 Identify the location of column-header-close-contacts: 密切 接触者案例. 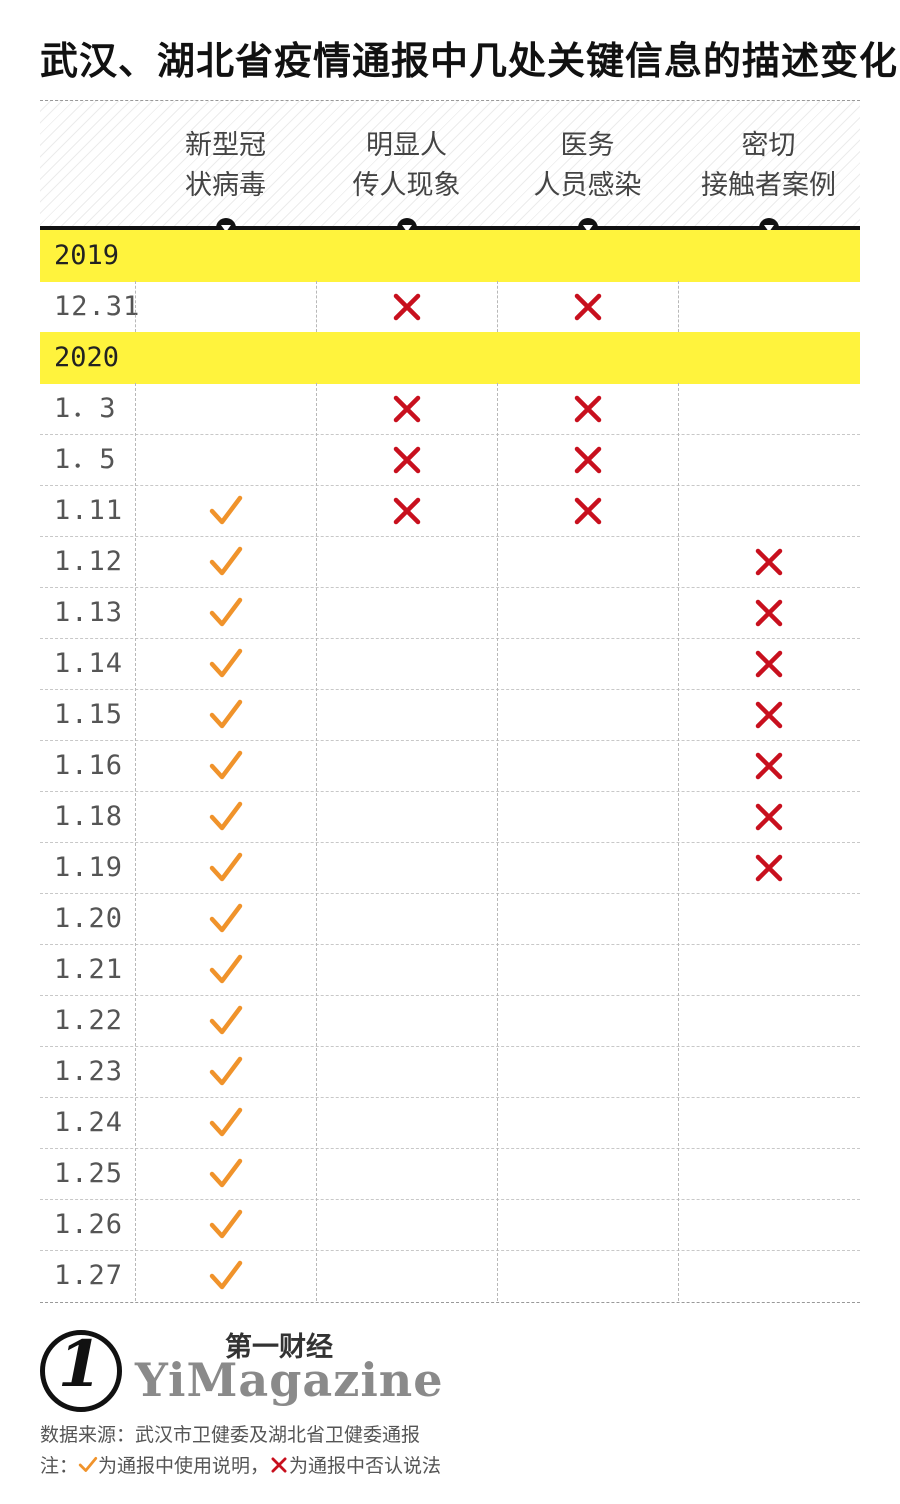
(768, 166).